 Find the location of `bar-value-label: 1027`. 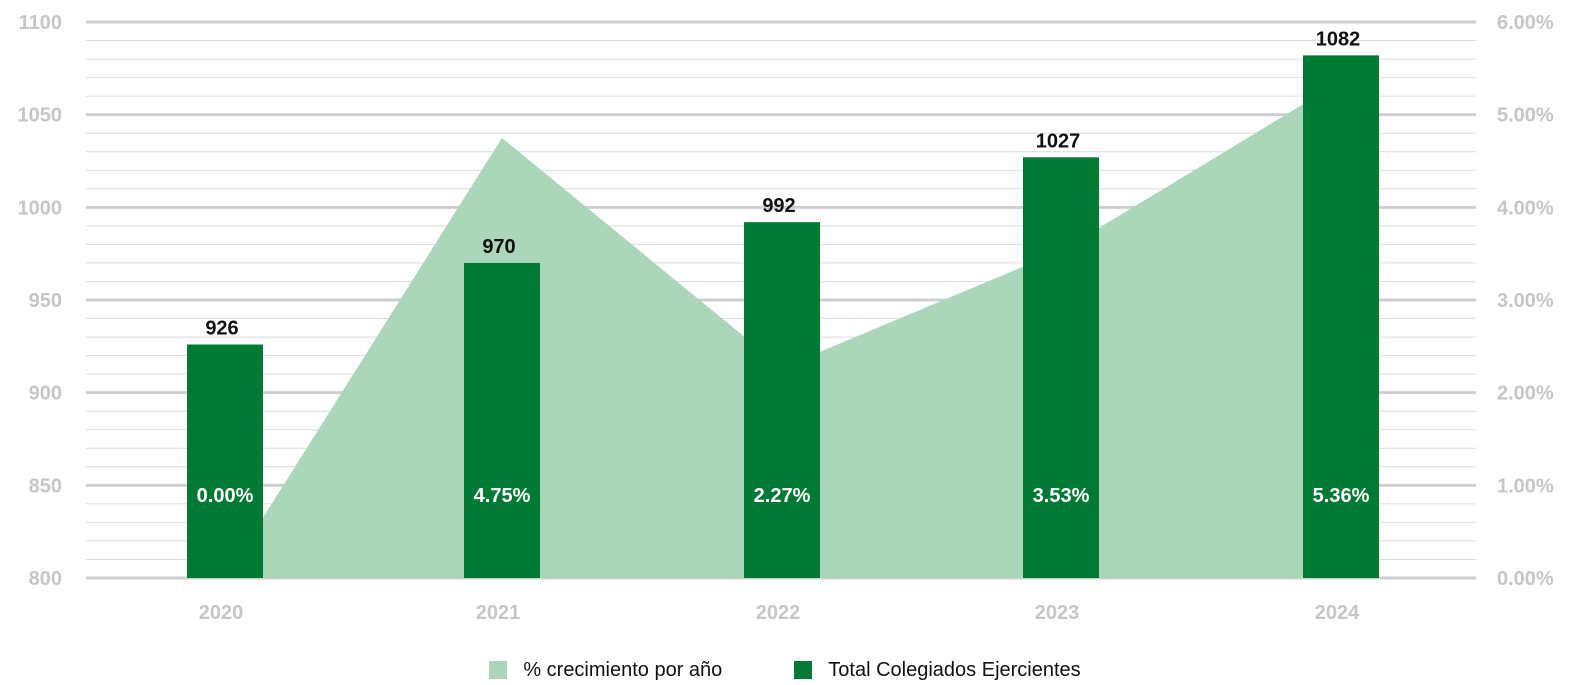

bar-value-label: 1027 is located at coordinates (1058, 141).